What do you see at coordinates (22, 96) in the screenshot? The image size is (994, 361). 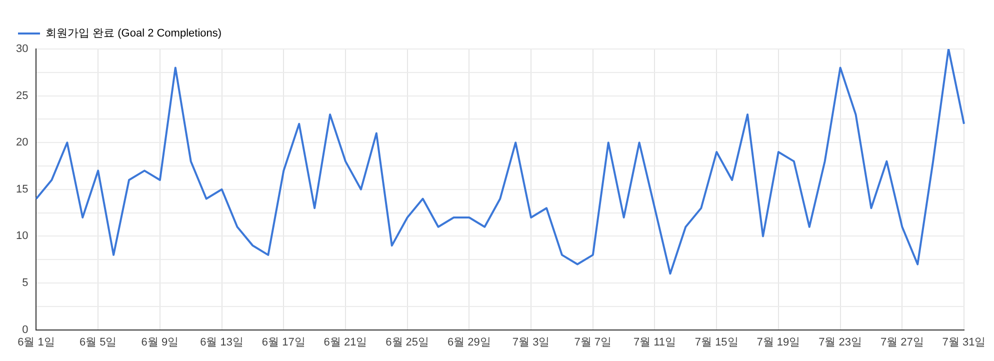 I see `y-tick-label: 25` at bounding box center [22, 96].